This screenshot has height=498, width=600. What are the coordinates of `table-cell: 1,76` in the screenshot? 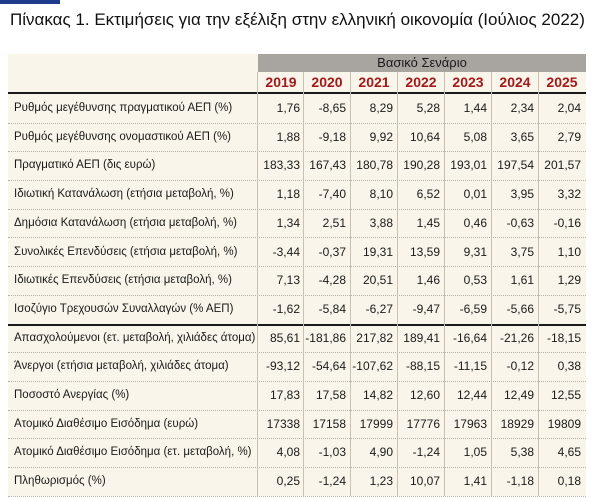 It's located at (288, 108).